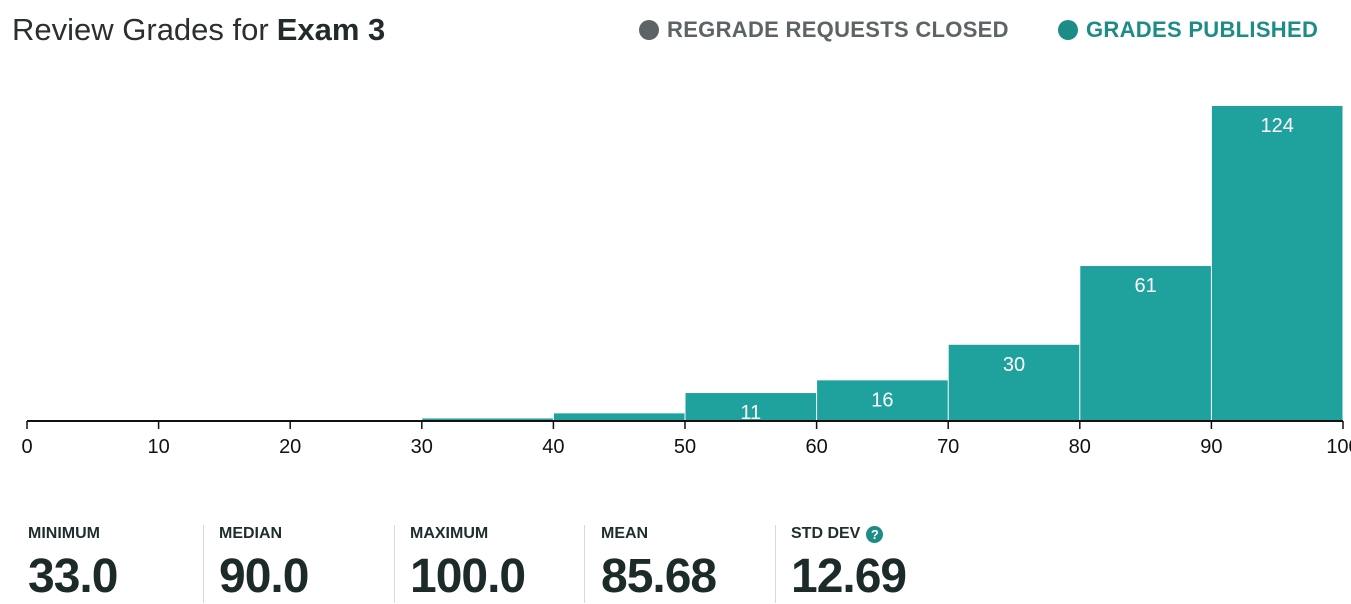  I want to click on x-tick-label: 60, so click(816, 447).